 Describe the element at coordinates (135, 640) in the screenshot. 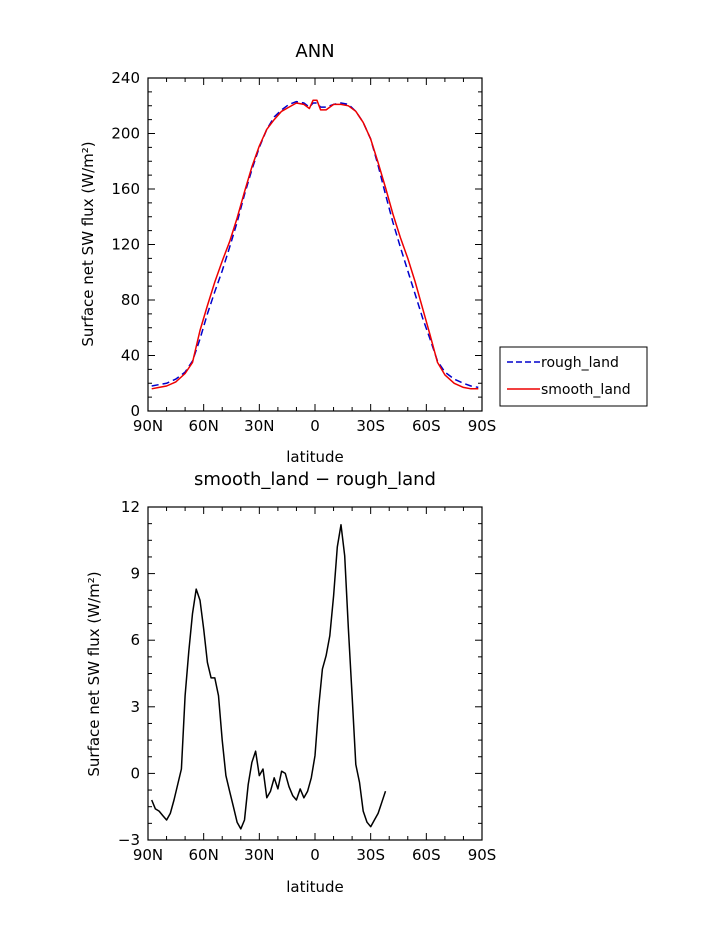

I see `bottom-chart-ytick-label: 6` at that location.